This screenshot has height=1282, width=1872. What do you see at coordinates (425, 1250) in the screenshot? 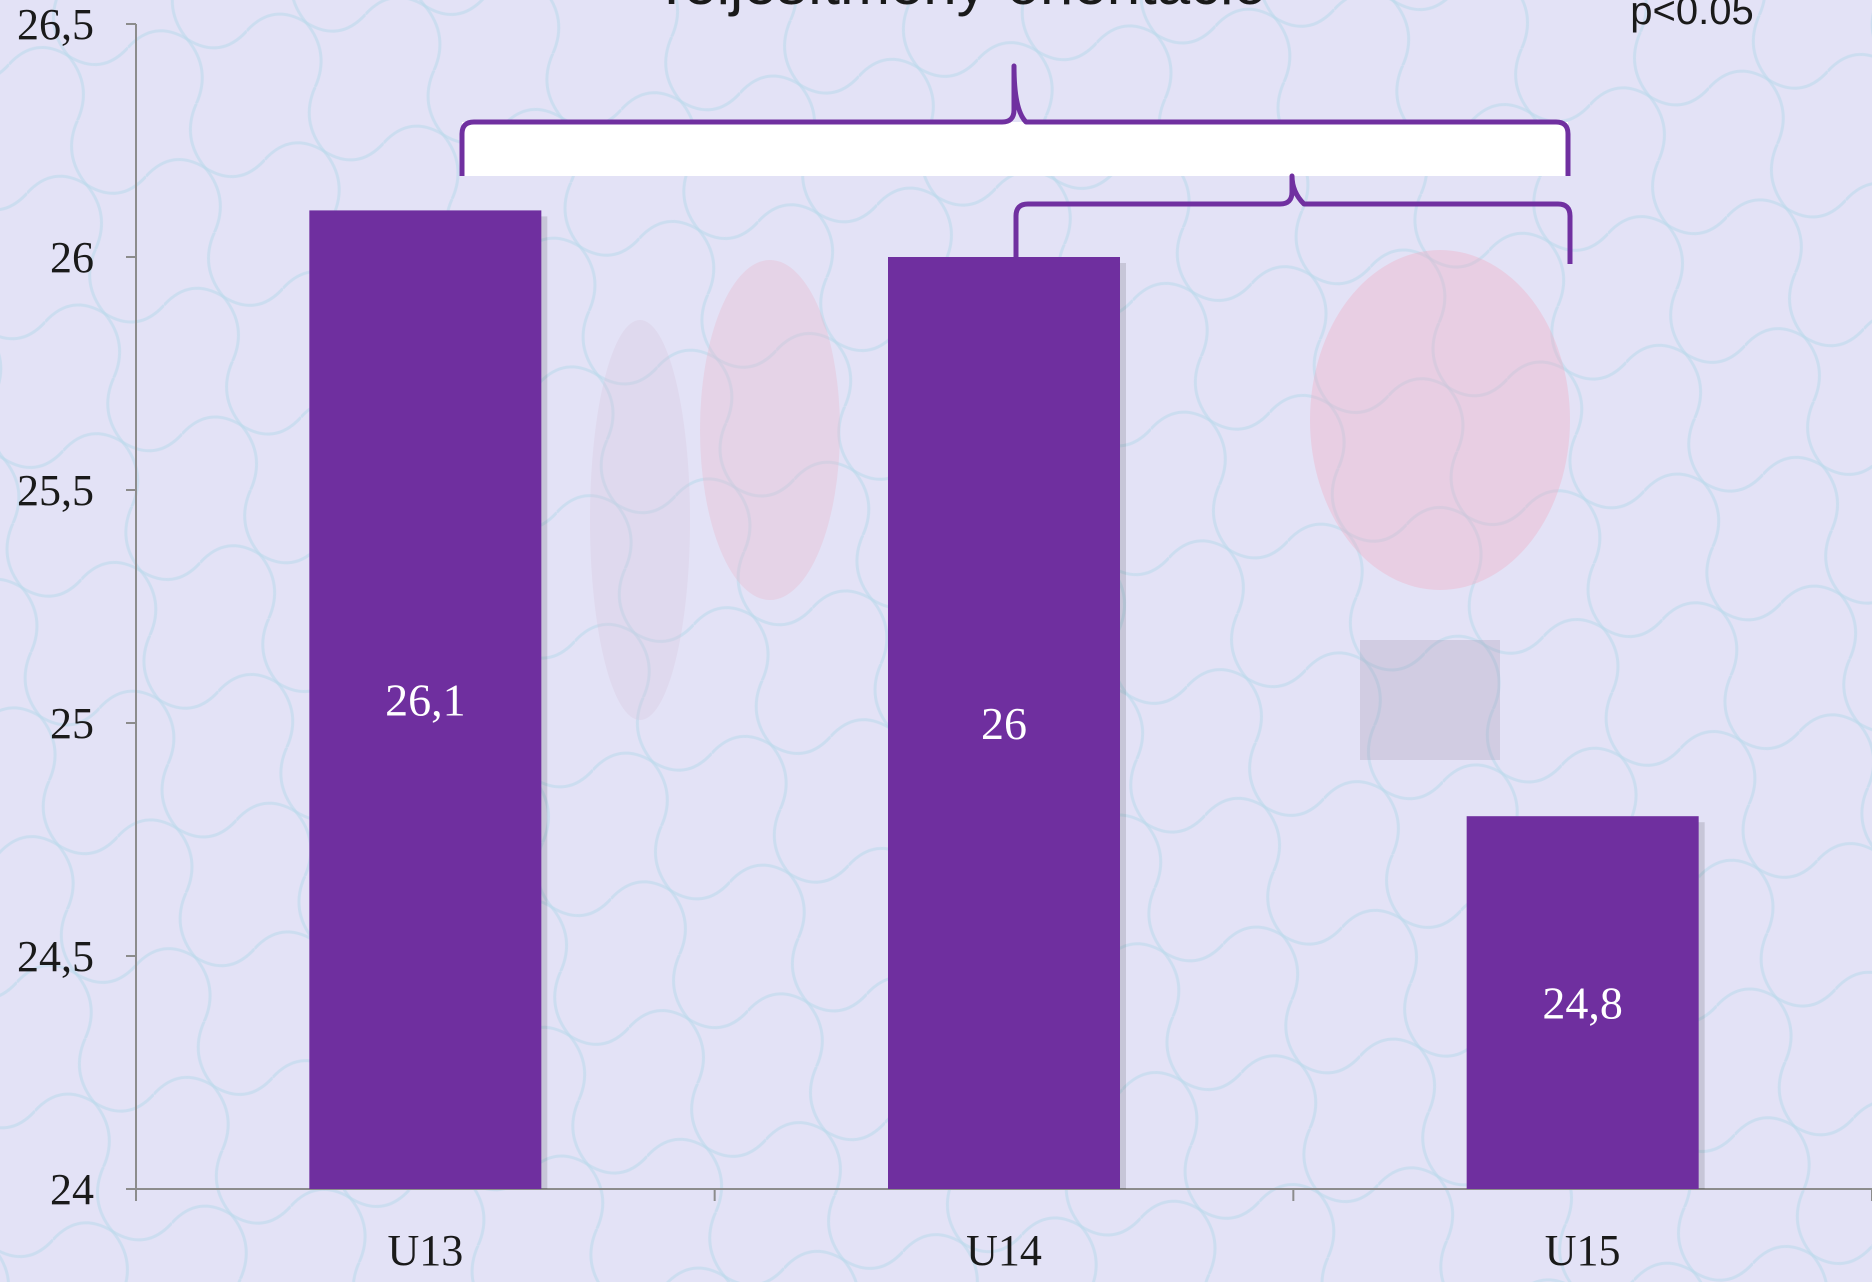
I see `x-category-label: U13` at bounding box center [425, 1250].